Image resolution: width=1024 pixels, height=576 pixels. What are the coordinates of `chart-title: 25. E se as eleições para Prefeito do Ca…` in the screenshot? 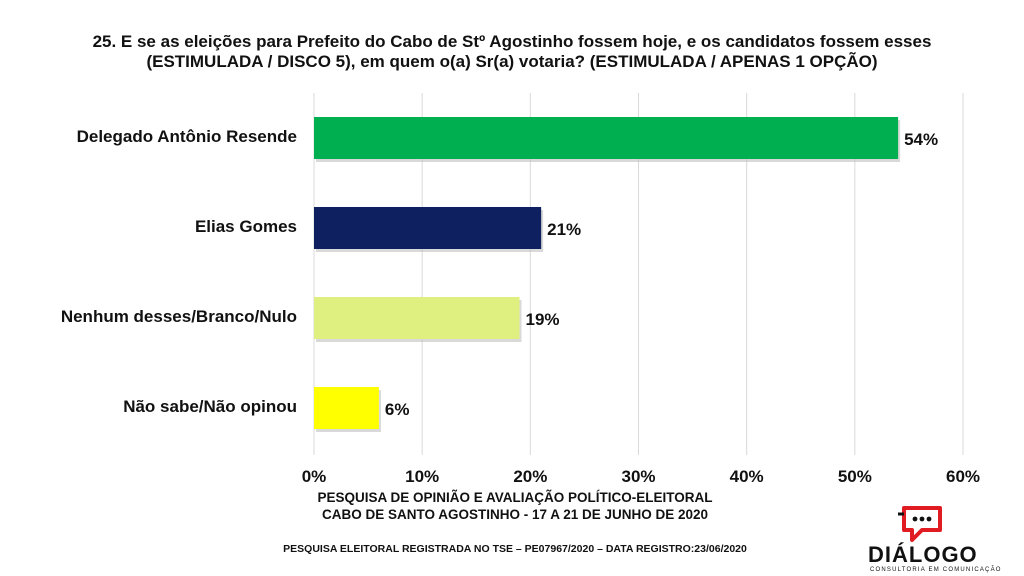 It's located at (512, 52).